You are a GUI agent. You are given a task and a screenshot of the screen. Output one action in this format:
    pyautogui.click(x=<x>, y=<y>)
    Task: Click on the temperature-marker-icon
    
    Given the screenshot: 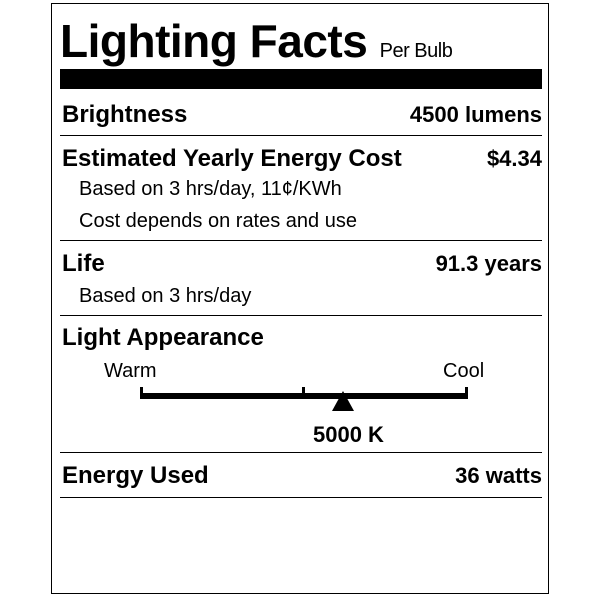 What is the action you would take?
    pyautogui.click(x=343, y=401)
    